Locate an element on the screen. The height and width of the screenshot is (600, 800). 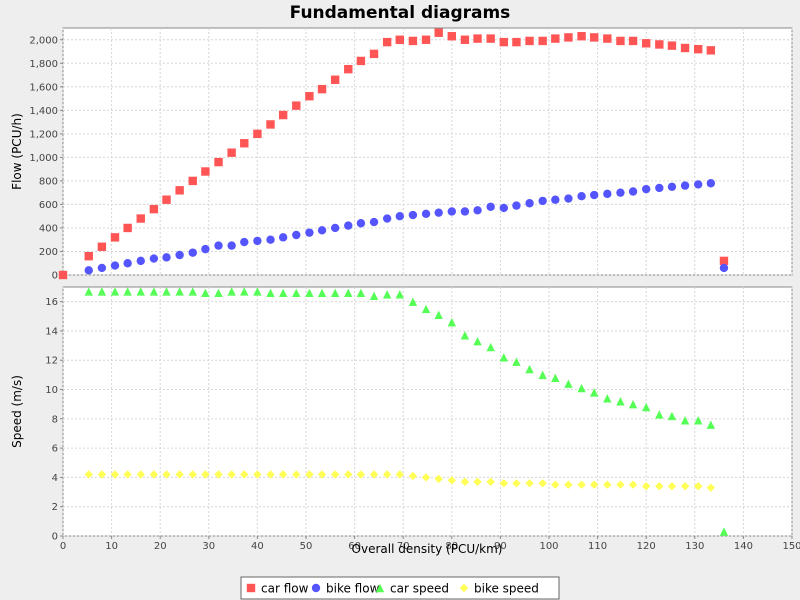
bike-flow-legend-marker is located at coordinates (316, 588).